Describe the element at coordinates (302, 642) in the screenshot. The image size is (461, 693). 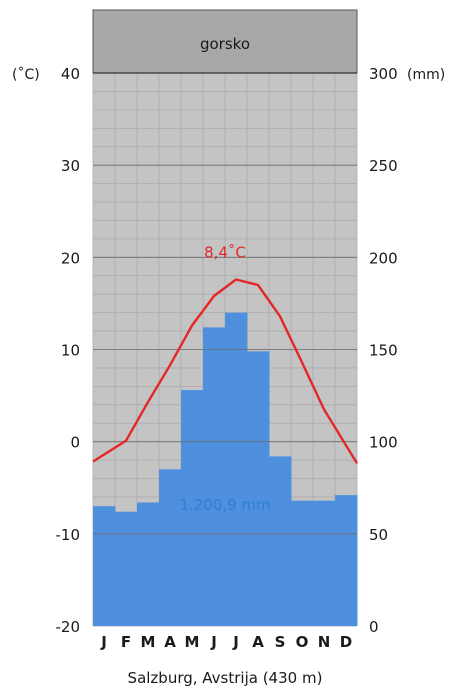
I see `month-label: O` at that location.